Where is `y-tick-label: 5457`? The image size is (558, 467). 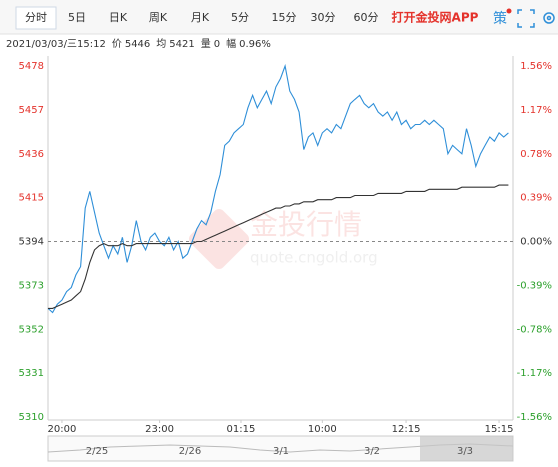 y-tick-label: 5457 is located at coordinates (31, 110).